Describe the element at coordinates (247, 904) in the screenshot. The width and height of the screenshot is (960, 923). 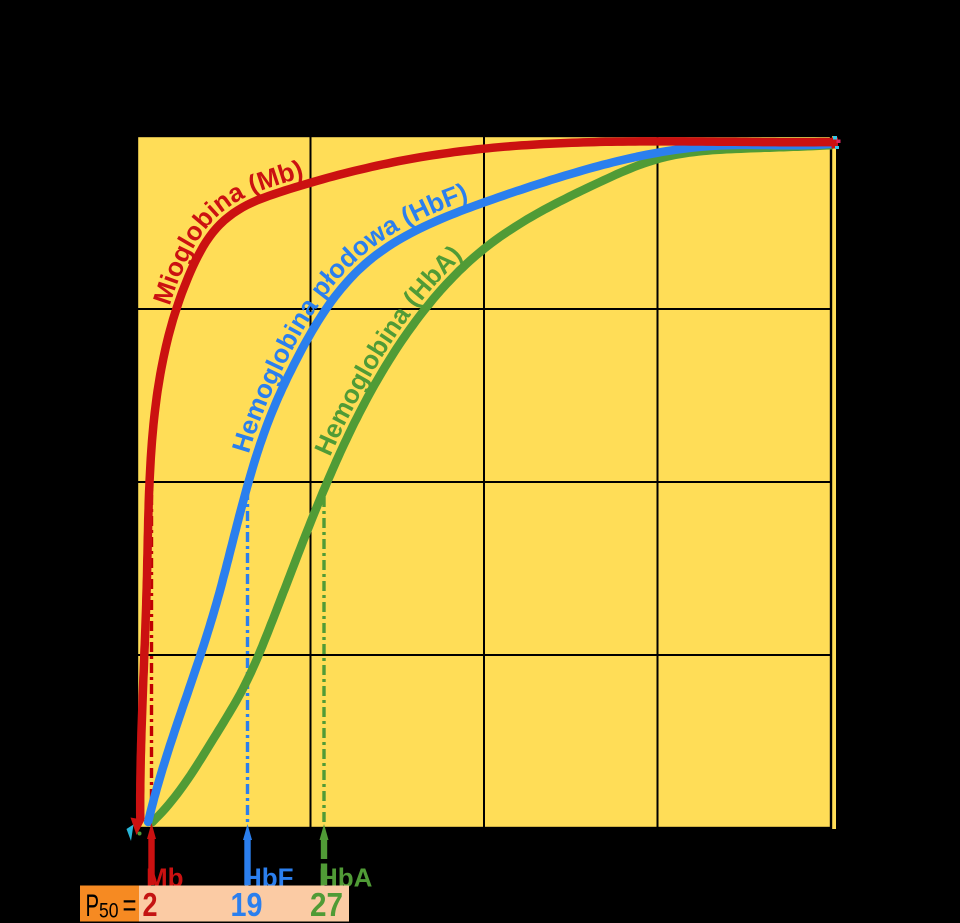
I see `svg-text: 19` at that location.